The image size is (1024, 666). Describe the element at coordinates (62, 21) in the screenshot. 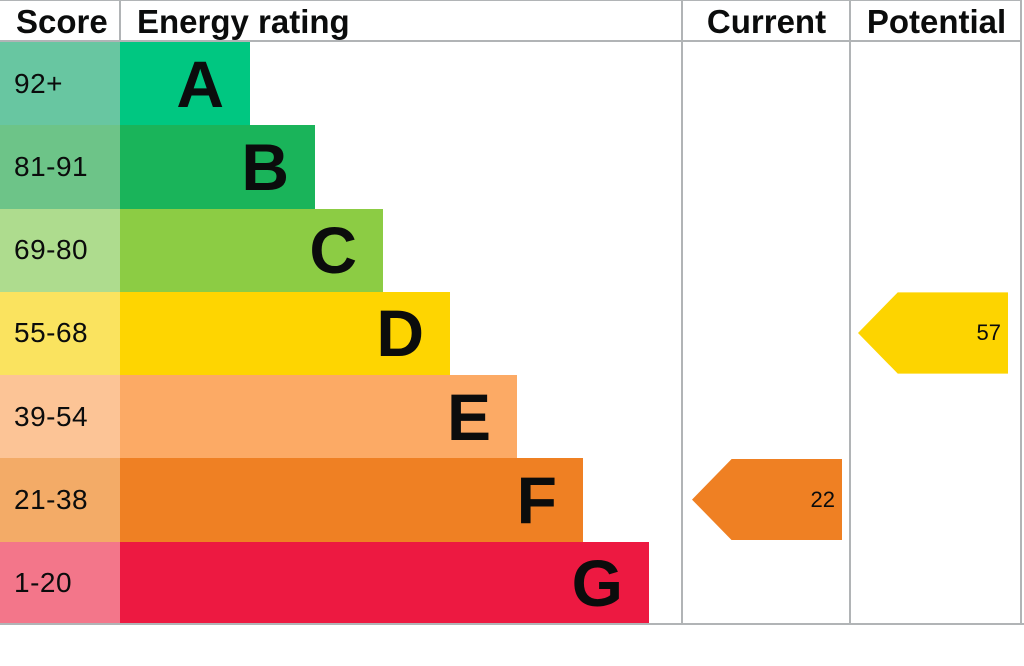

I see `score-column-header: Score` at that location.